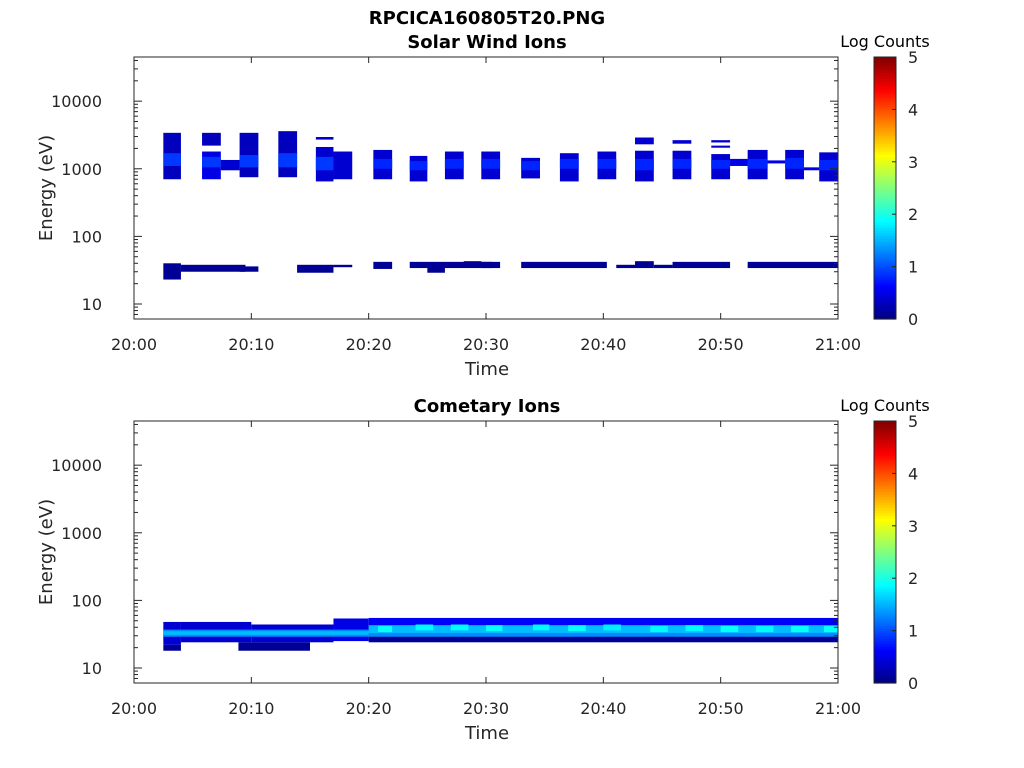 This screenshot has width=1024, height=768. I want to click on y-tick-label: 10000, so click(76, 101).